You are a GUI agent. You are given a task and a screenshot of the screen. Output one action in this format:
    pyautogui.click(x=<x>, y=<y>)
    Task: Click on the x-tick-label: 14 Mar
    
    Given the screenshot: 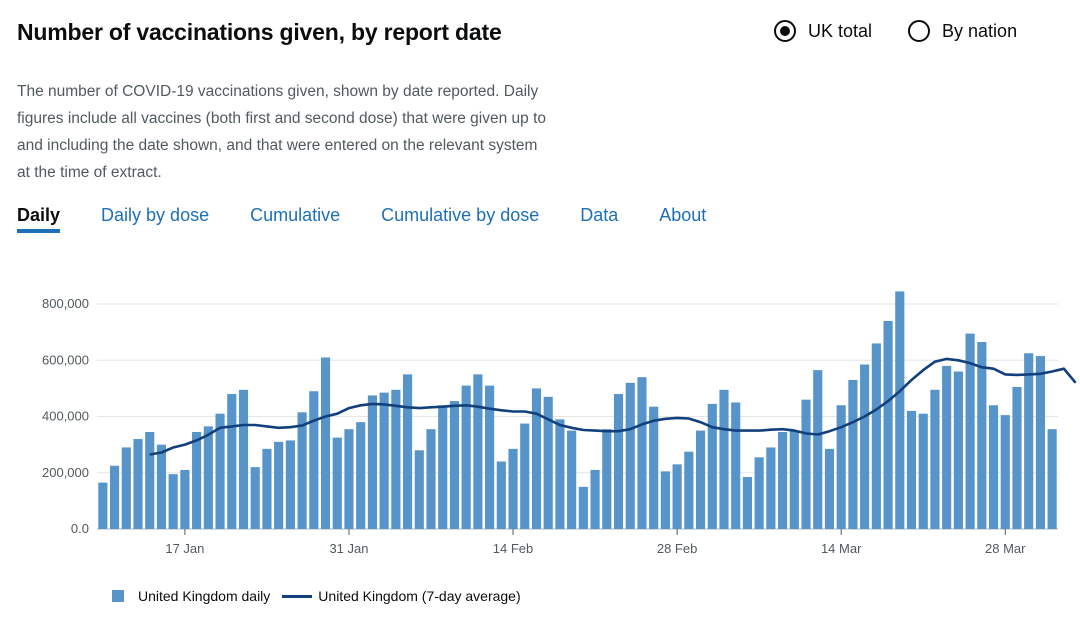 What is the action you would take?
    pyautogui.click(x=841, y=548)
    